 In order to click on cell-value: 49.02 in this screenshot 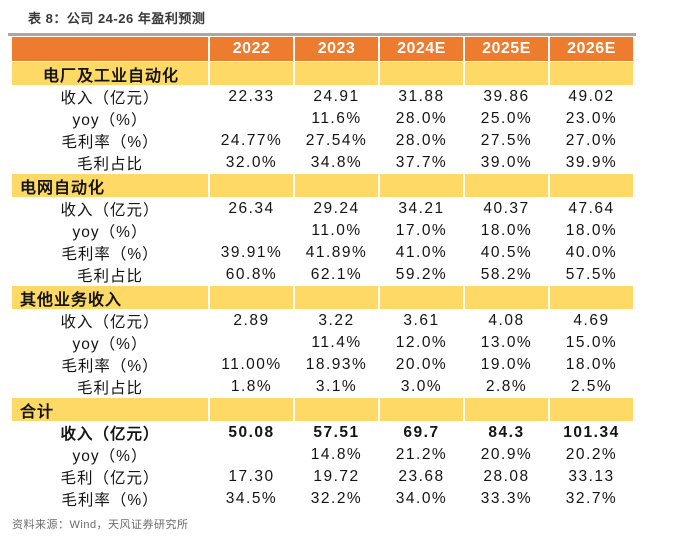, I will do `click(591, 96)`.